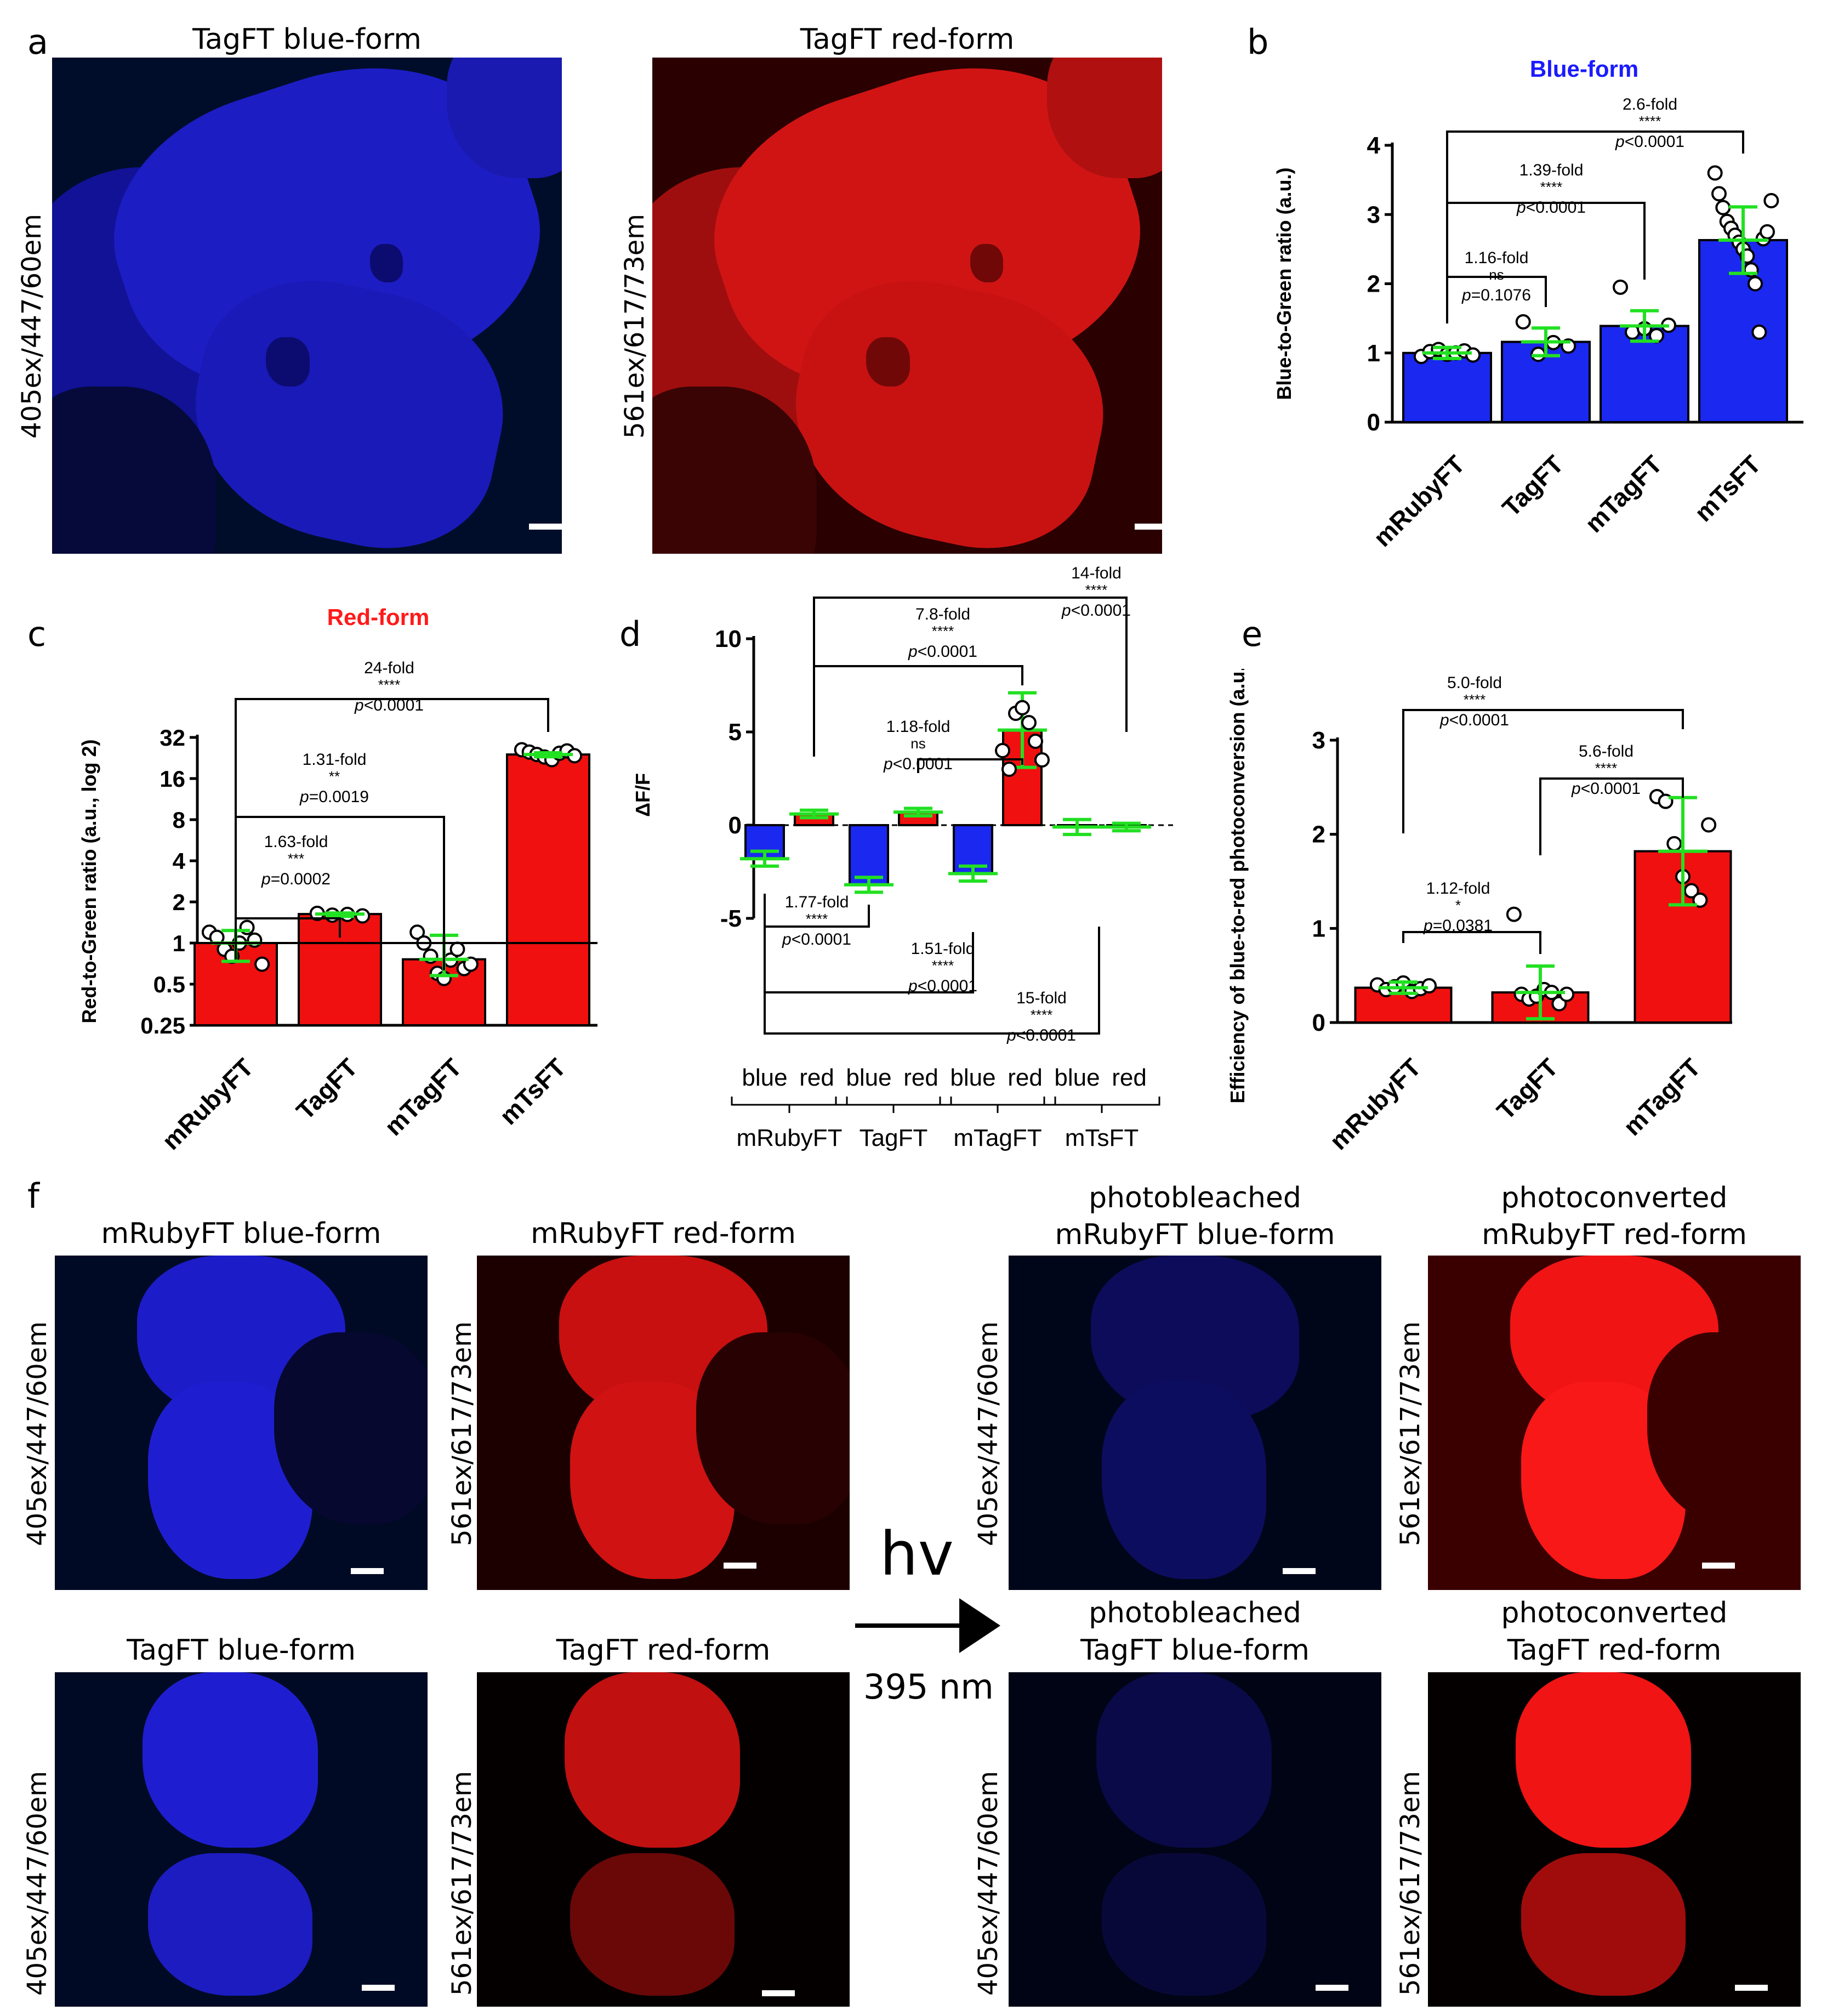 This screenshot has width=1827, height=2016. What do you see at coordinates (1458, 905) in the screenshot?
I see `chart-e-comp-1-stars: *` at bounding box center [1458, 905].